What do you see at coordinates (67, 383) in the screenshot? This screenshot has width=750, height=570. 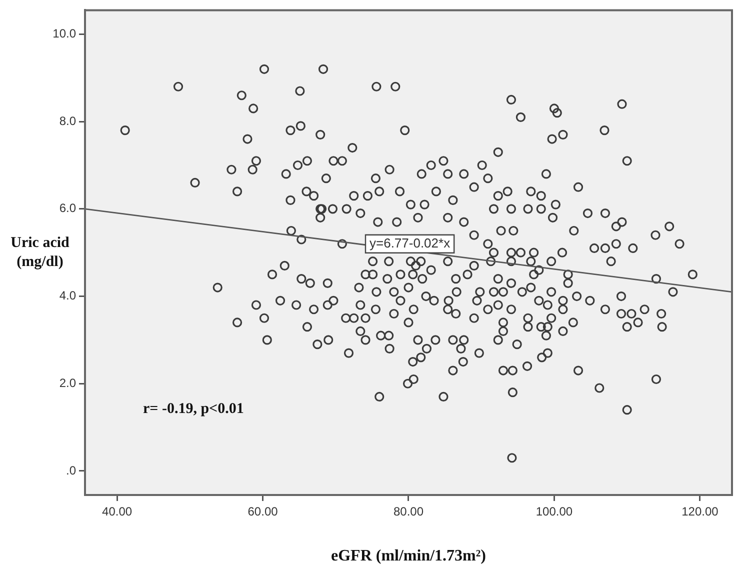 I see `y-tick-label: 2.0` at bounding box center [67, 383].